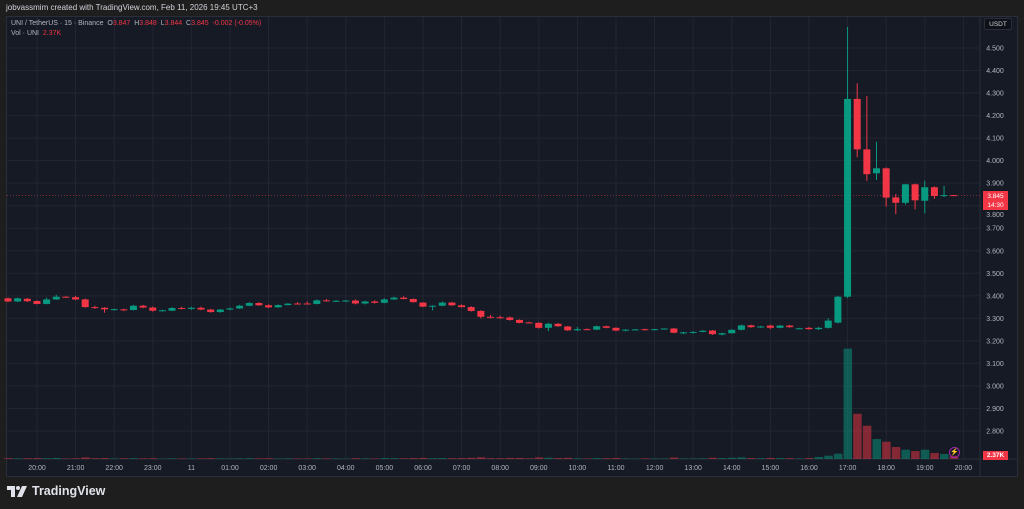 The height and width of the screenshot is (509, 1024). What do you see at coordinates (995, 205) in the screenshot?
I see `bar-countdown: 14:30` at bounding box center [995, 205].